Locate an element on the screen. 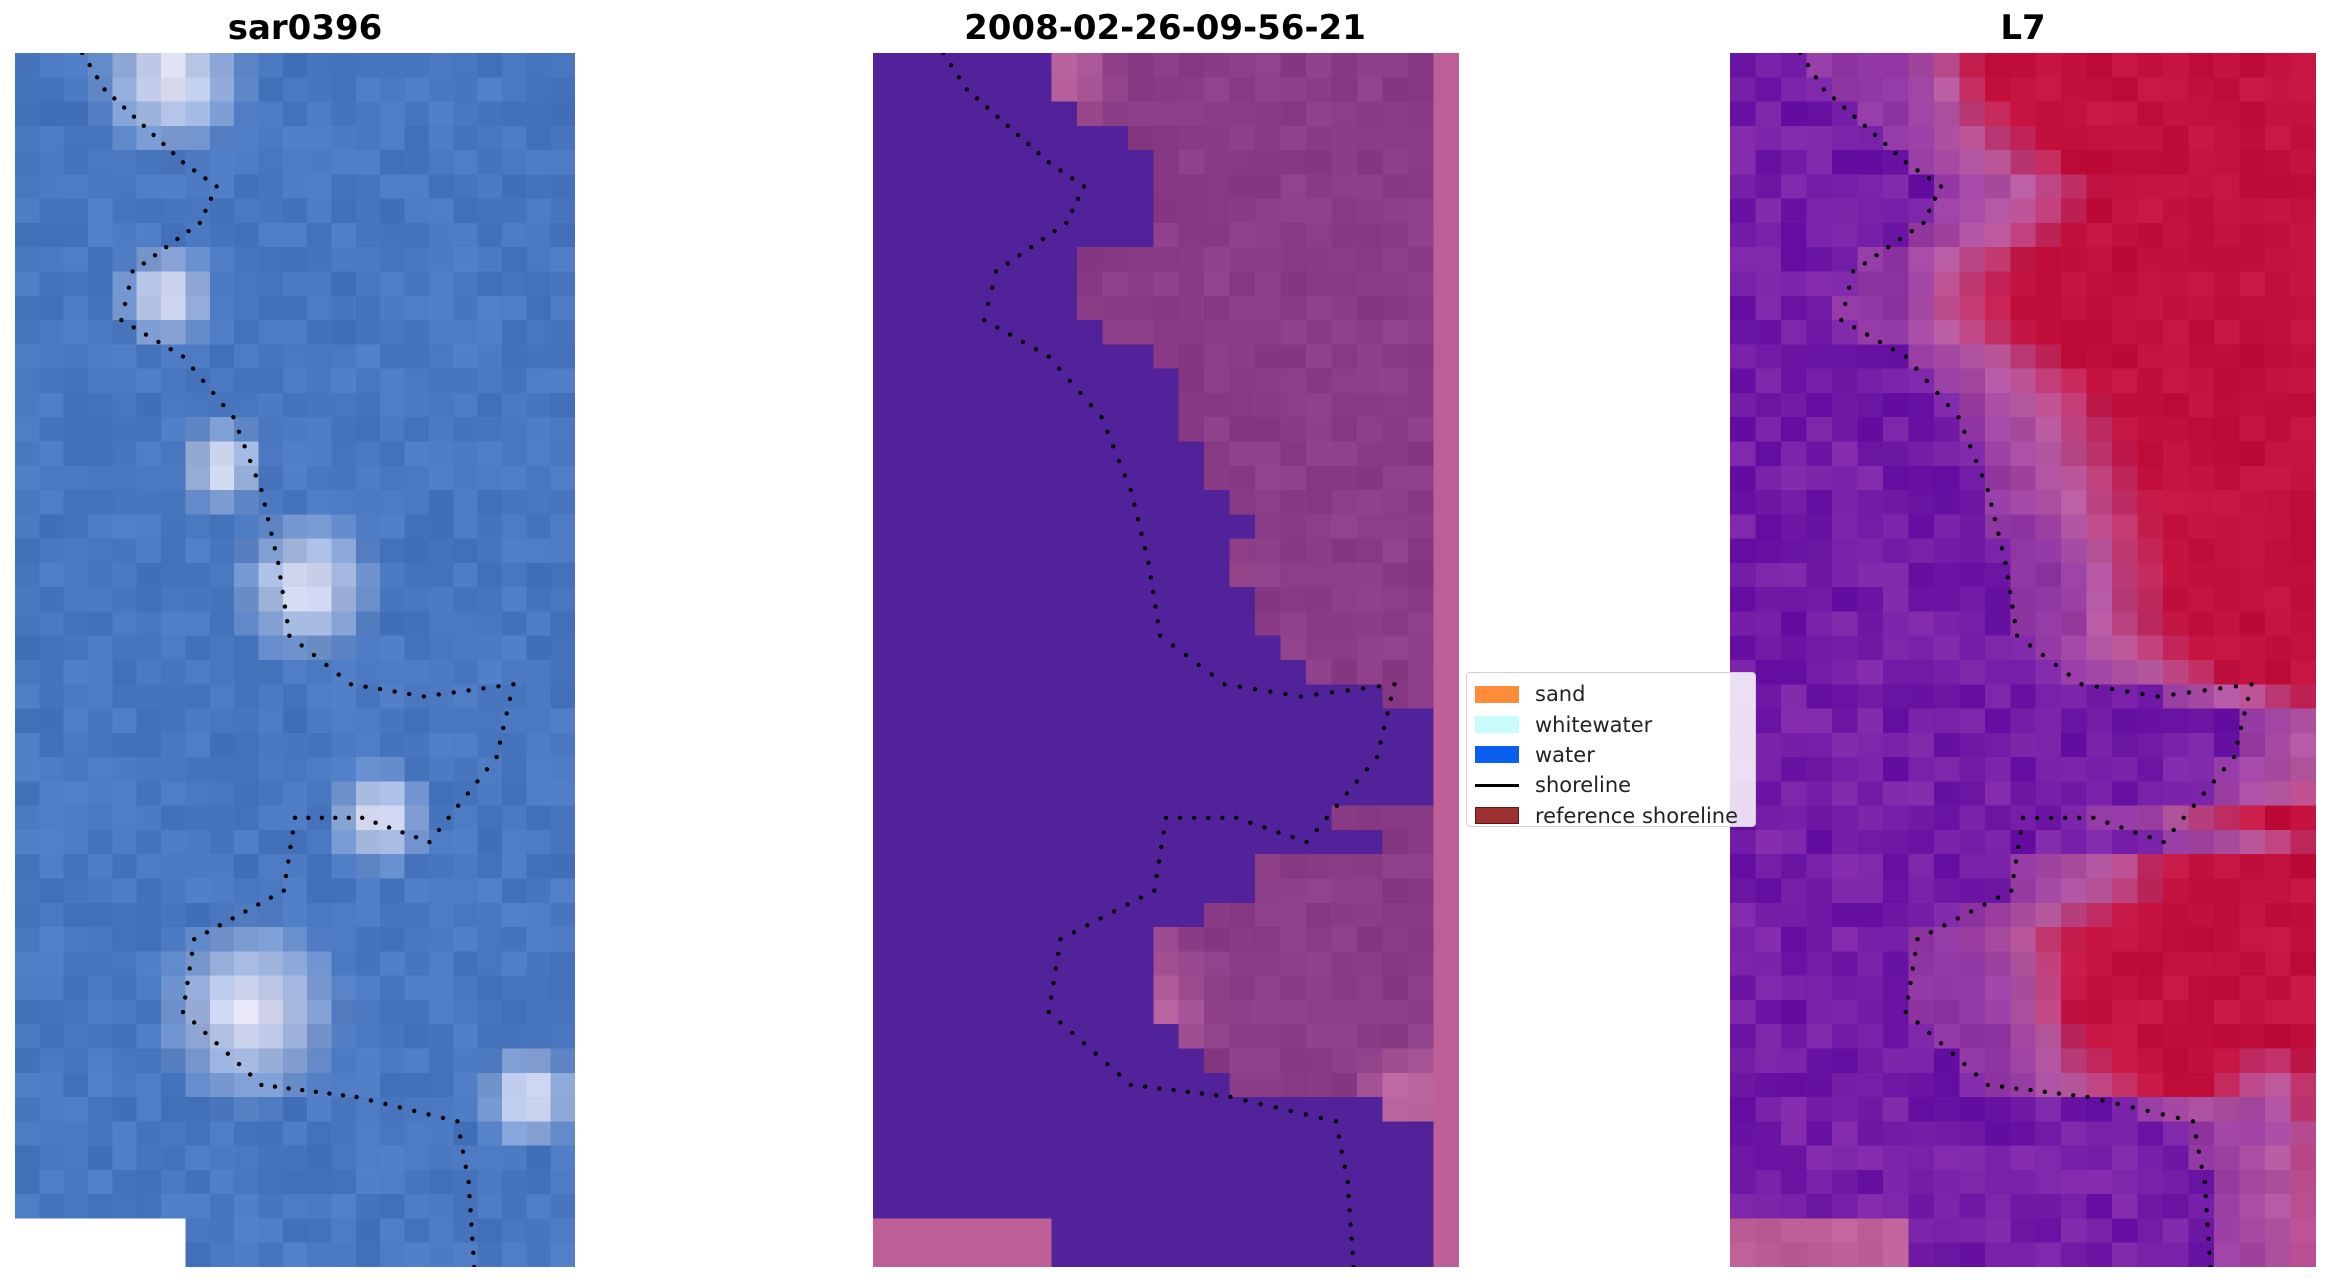 Image resolution: width=2328 pixels, height=1283 pixels. panel-title-classified: 2008-02-26-09-56-21 is located at coordinates (1165, 28).